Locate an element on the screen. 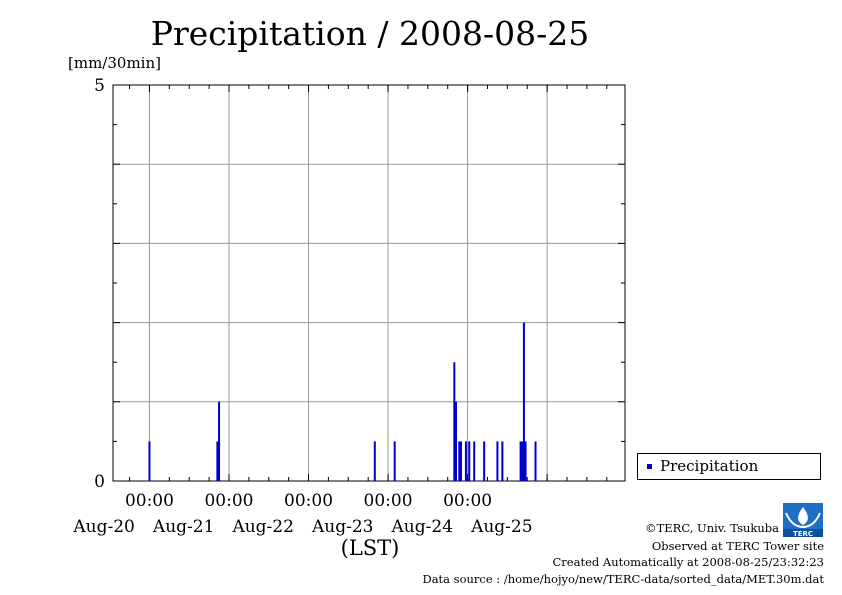  chart-title: Precipitation / 2008-08-25 is located at coordinates (370, 33).